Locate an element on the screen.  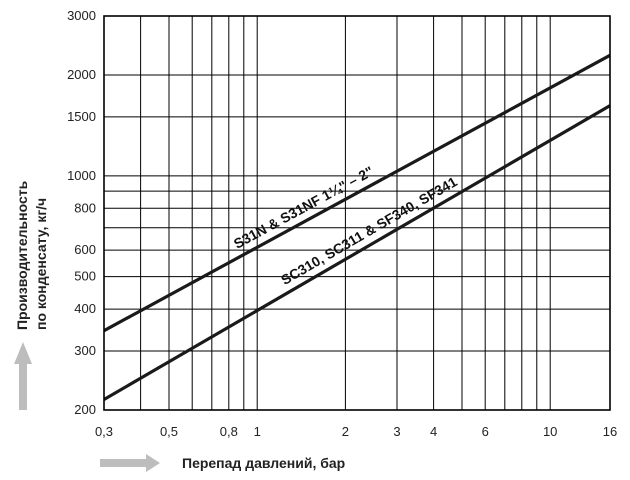
y-tick-label: 600 is located at coordinates (85, 249).